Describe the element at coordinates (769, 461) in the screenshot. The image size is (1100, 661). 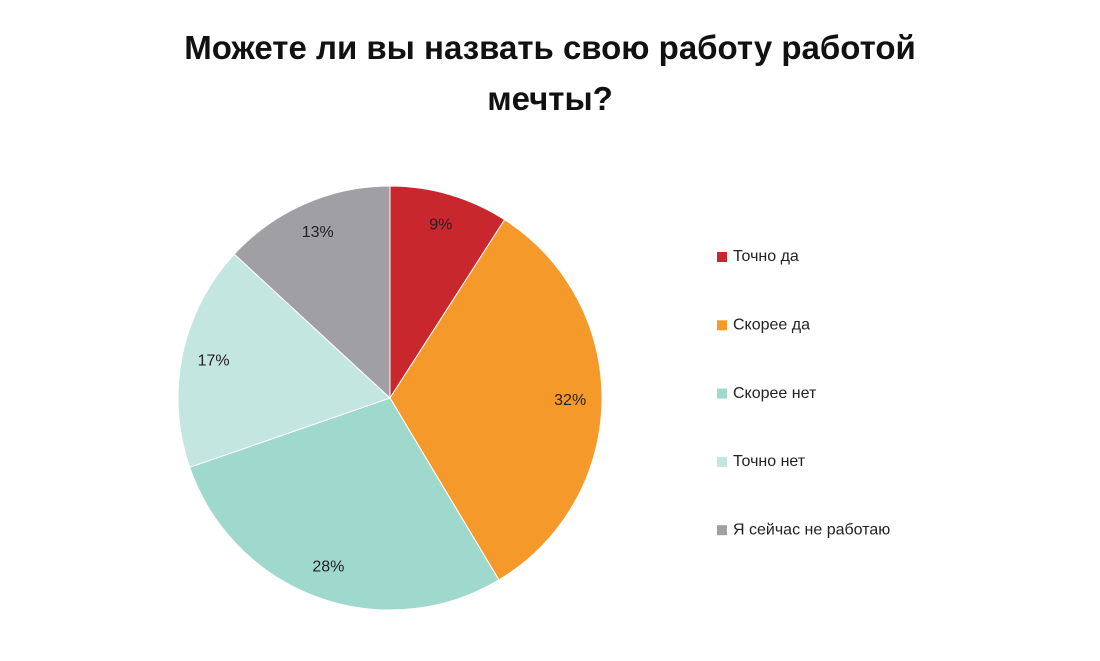
I see `legend-label: Точно нет` at that location.